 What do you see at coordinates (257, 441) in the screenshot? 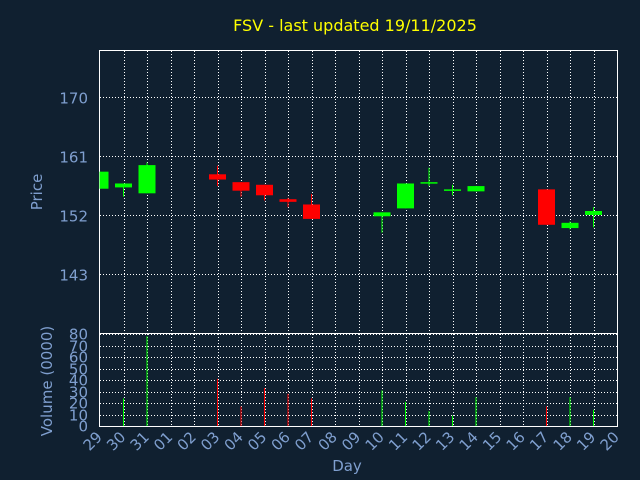
I see `x-tick-label: 05` at bounding box center [257, 441].